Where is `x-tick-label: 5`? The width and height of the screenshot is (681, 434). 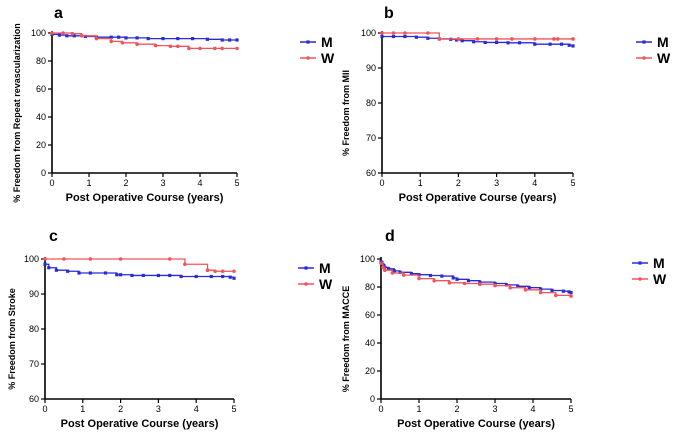 x-tick-label: 5 is located at coordinates (236, 183).